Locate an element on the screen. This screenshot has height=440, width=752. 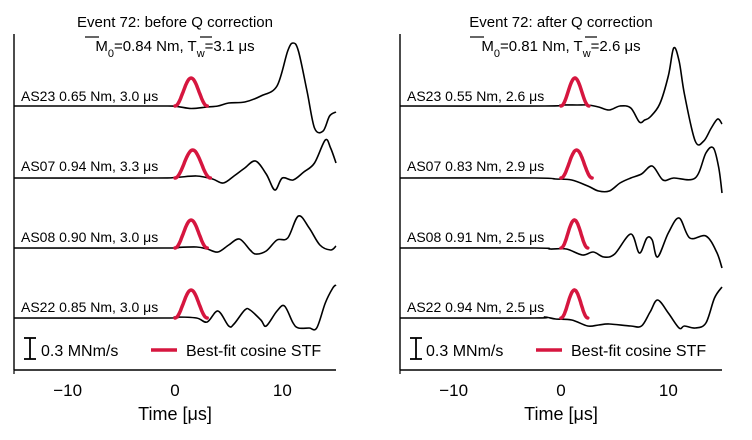
panel-subtitle: M0=0.84 Nm, Tw=3.1 μs is located at coordinates (174, 49).